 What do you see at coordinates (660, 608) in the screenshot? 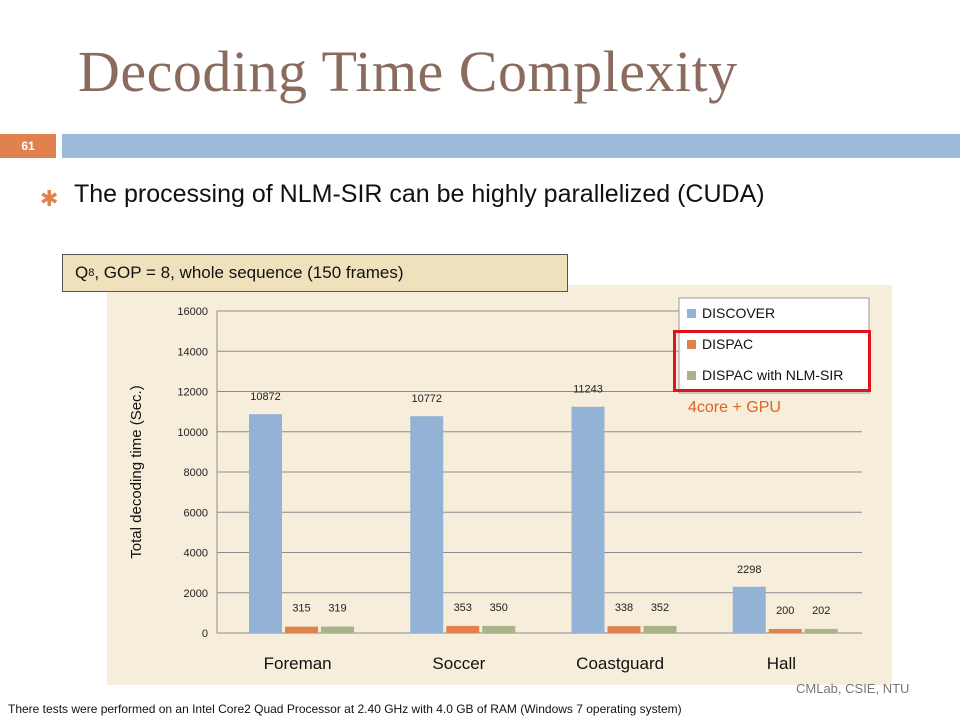
I see `data-label: 352` at bounding box center [660, 608].